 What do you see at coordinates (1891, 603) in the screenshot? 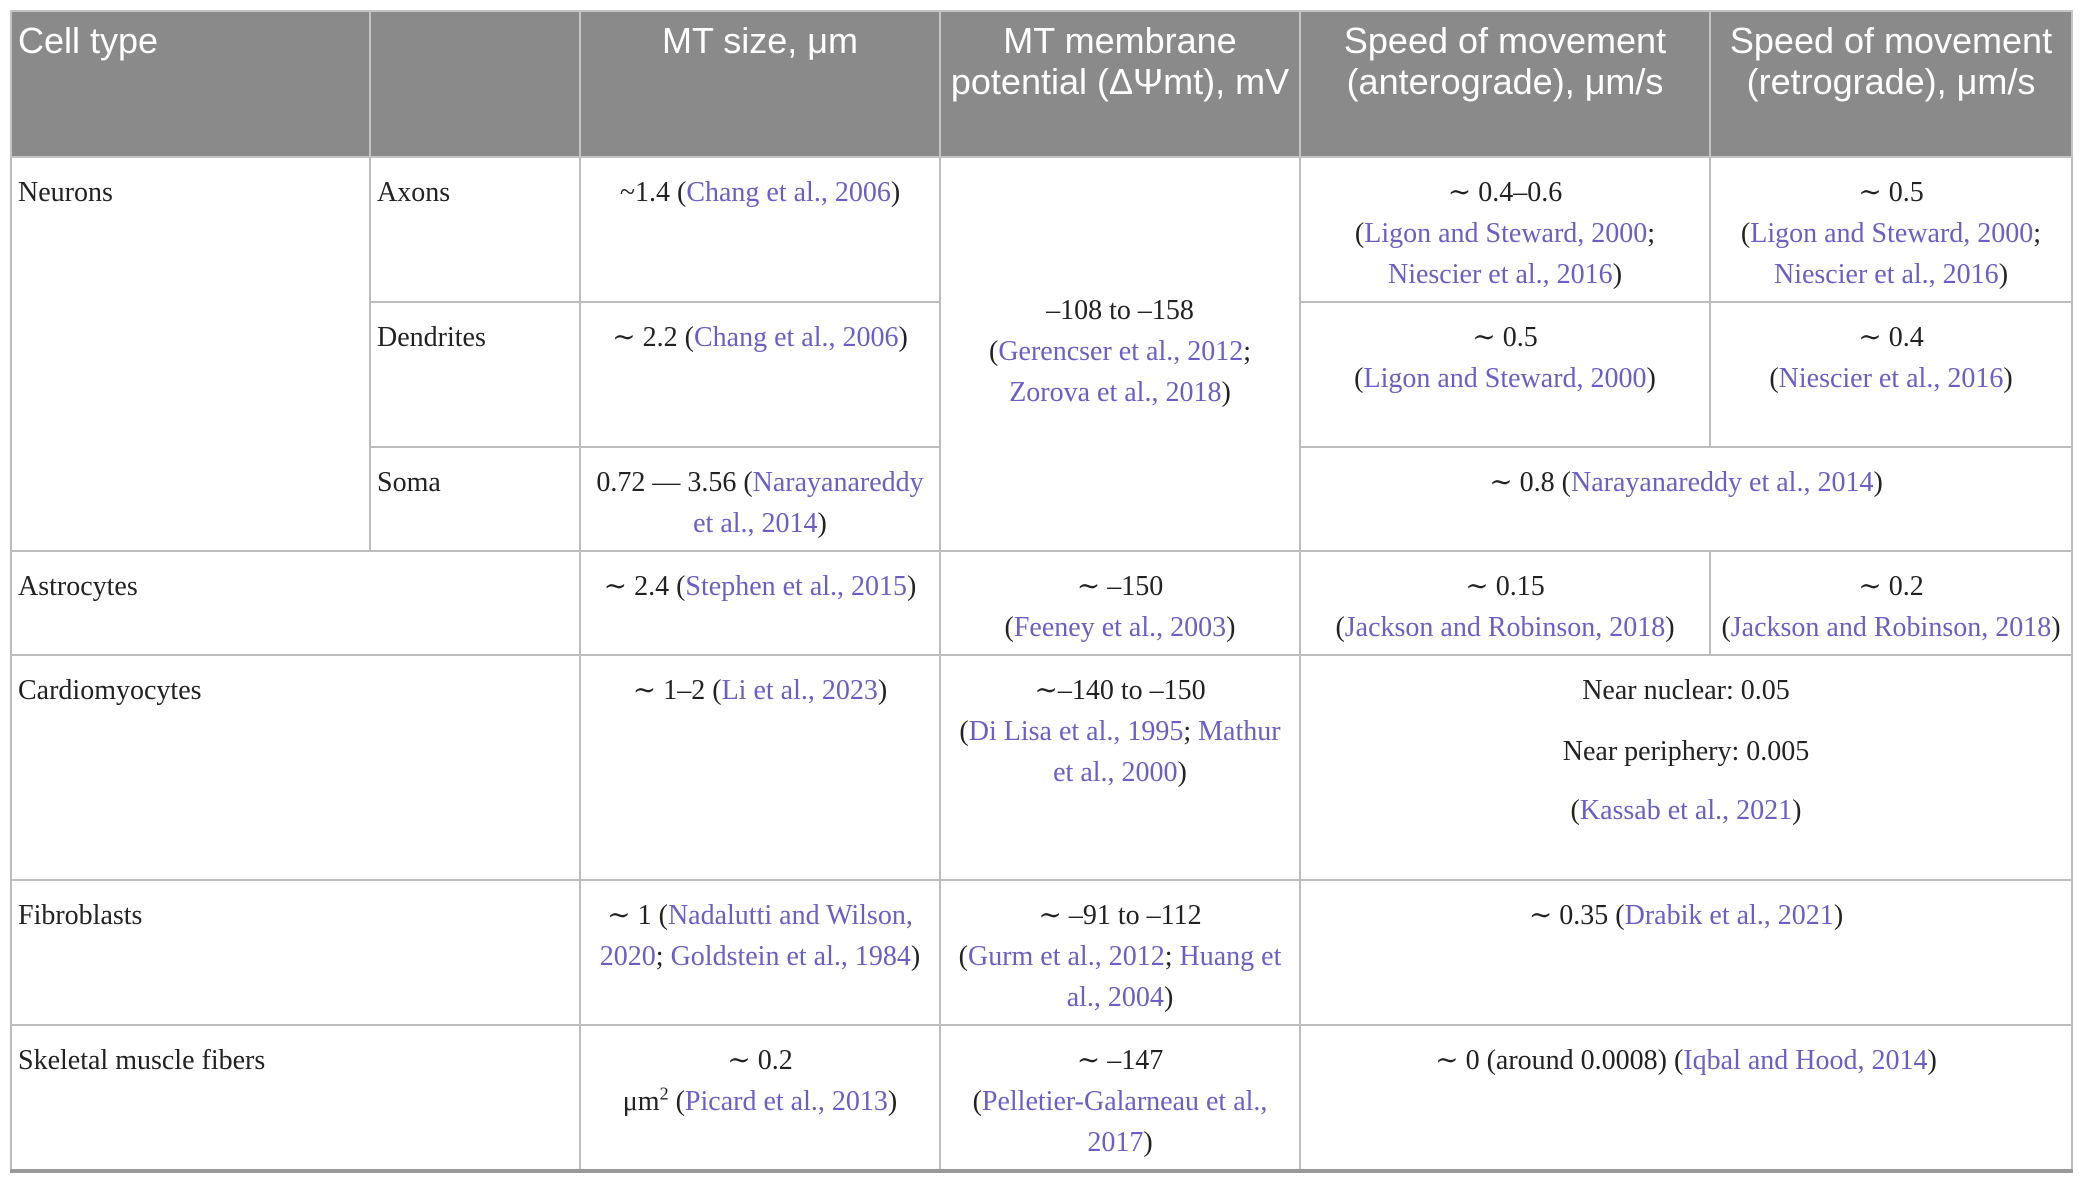
I see `cell-astrocytes-retrograde: ∼ 0.2 (Jackson and Robinson, 2018)` at bounding box center [1891, 603].